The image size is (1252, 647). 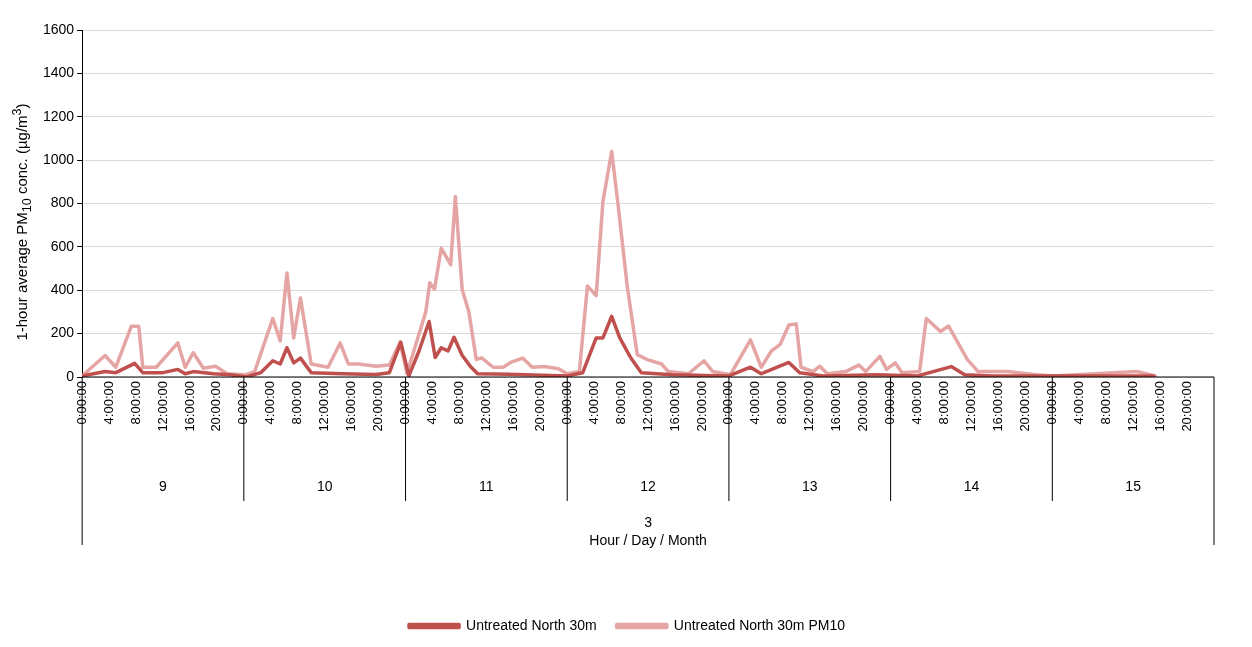 What do you see at coordinates (62, 332) in the screenshot?
I see `y-tick-label: 200` at bounding box center [62, 332].